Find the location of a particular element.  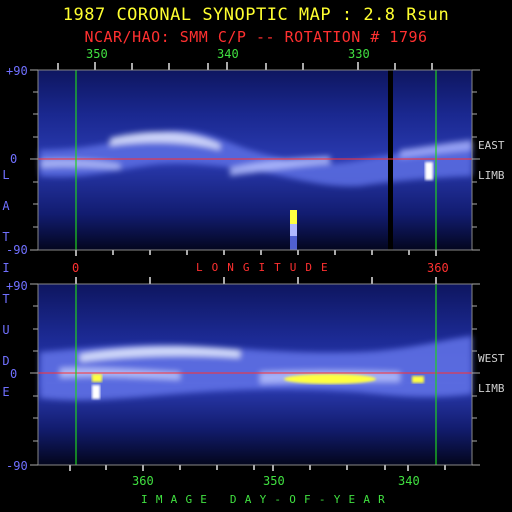

map-subtitle: NCAR/HAO: SMM C/P -- ROTATION # 1796 is located at coordinates (256, 37).